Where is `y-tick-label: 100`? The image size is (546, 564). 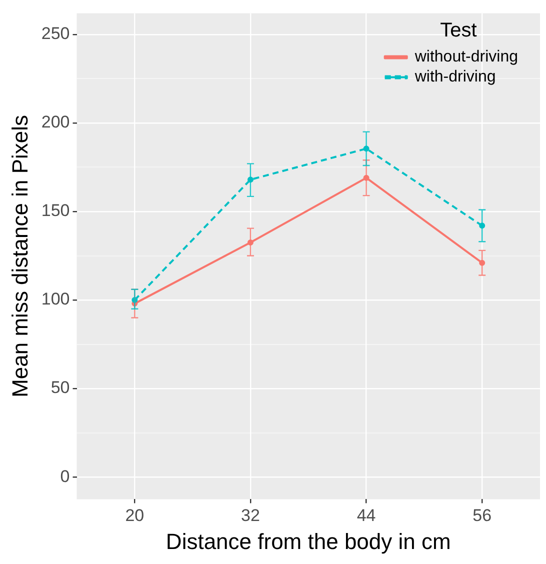
y-tick-label: 100 is located at coordinates (55, 299).